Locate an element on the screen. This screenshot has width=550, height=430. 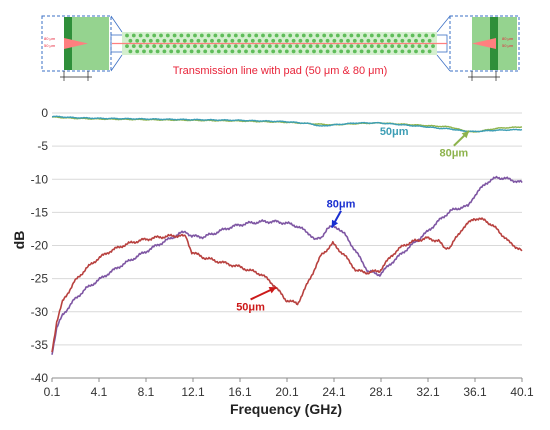
signal-taper is located at coordinates (484, 43).